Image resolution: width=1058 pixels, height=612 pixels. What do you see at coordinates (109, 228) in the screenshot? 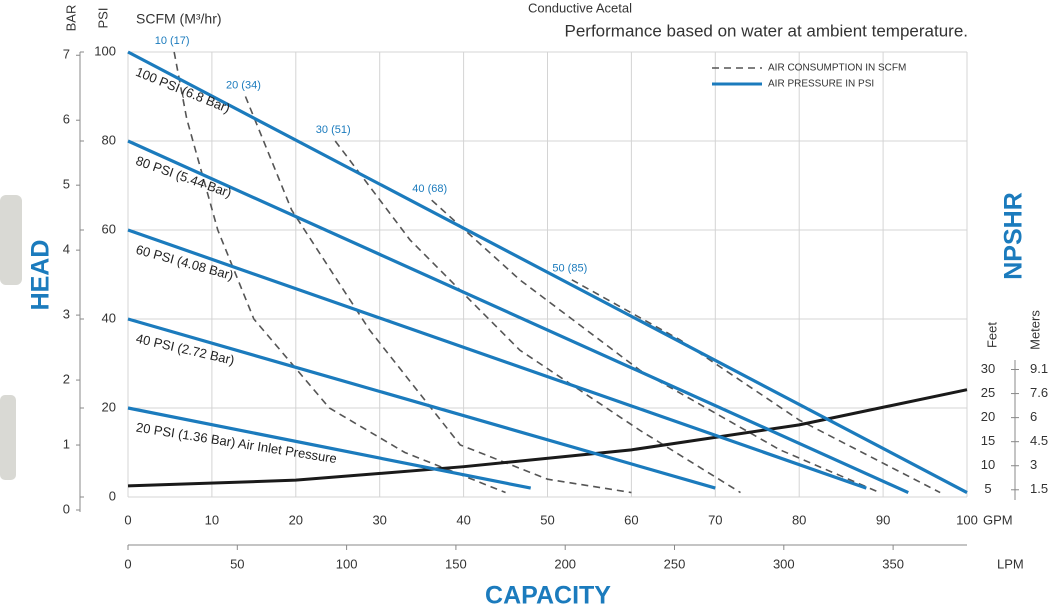
I see `y-tick-label: 60` at bounding box center [109, 228].